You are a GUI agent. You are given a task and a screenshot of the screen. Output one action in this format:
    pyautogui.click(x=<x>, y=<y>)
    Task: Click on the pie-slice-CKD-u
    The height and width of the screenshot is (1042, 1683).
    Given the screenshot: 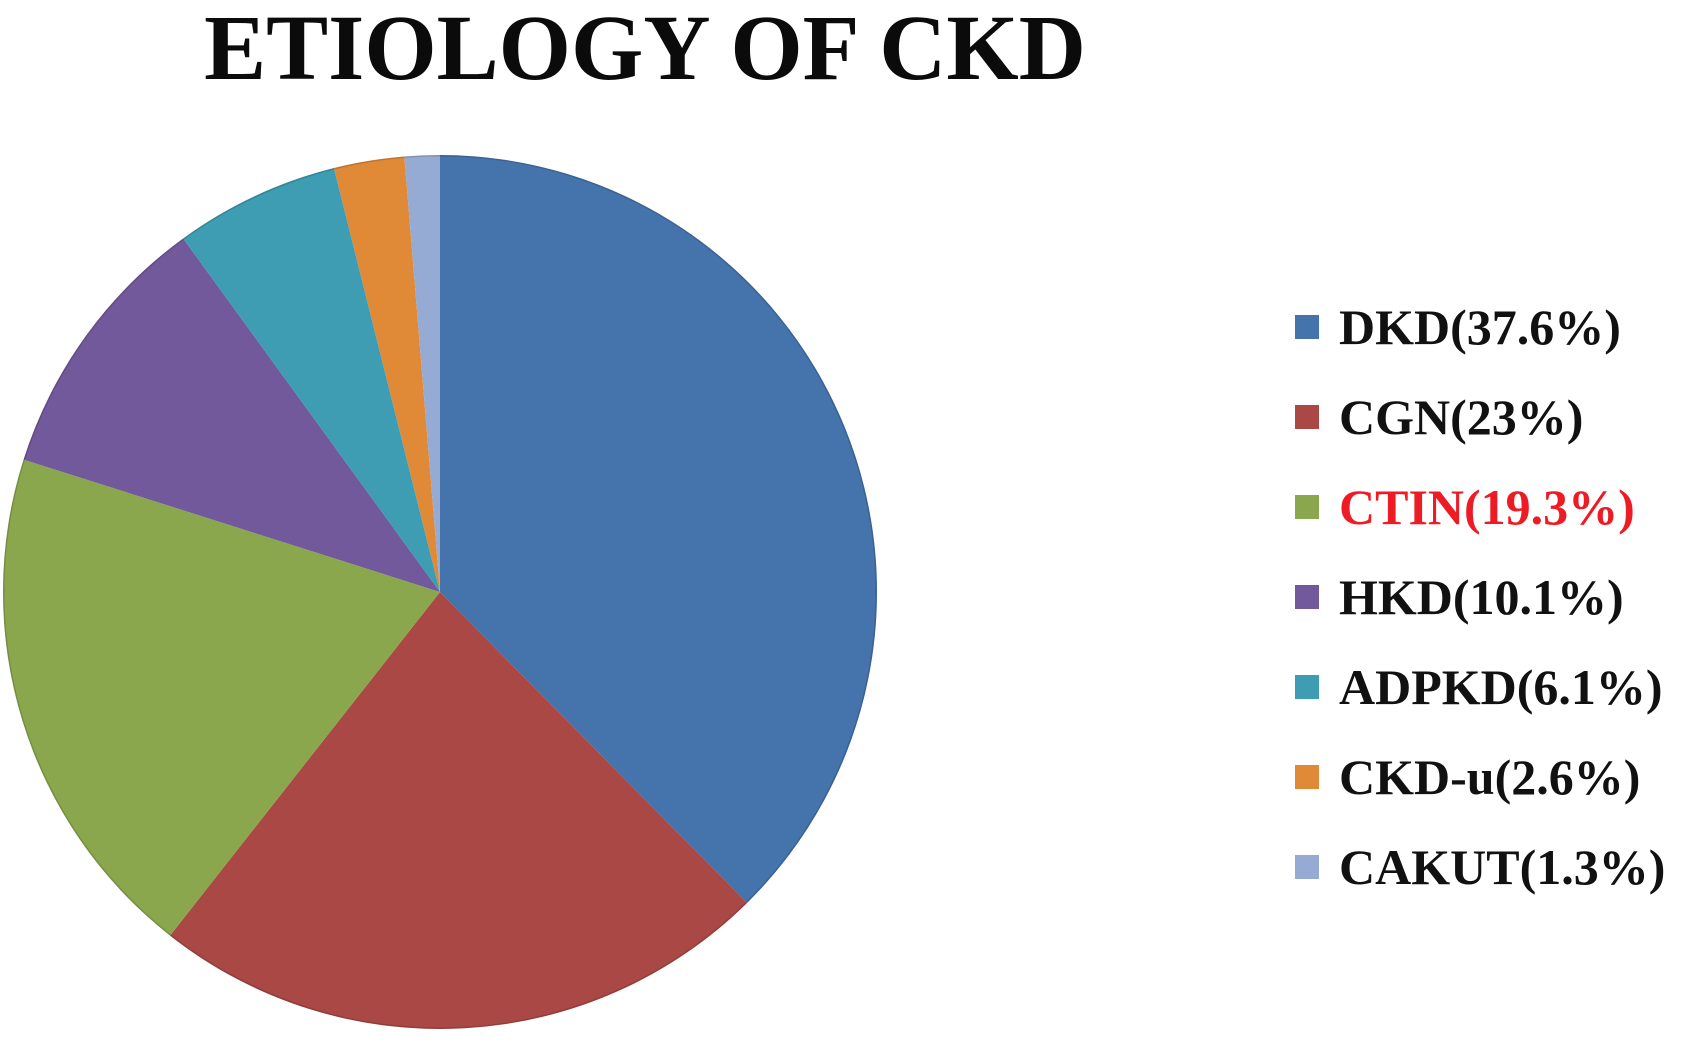 What is the action you would take?
    pyautogui.click(x=386, y=374)
    